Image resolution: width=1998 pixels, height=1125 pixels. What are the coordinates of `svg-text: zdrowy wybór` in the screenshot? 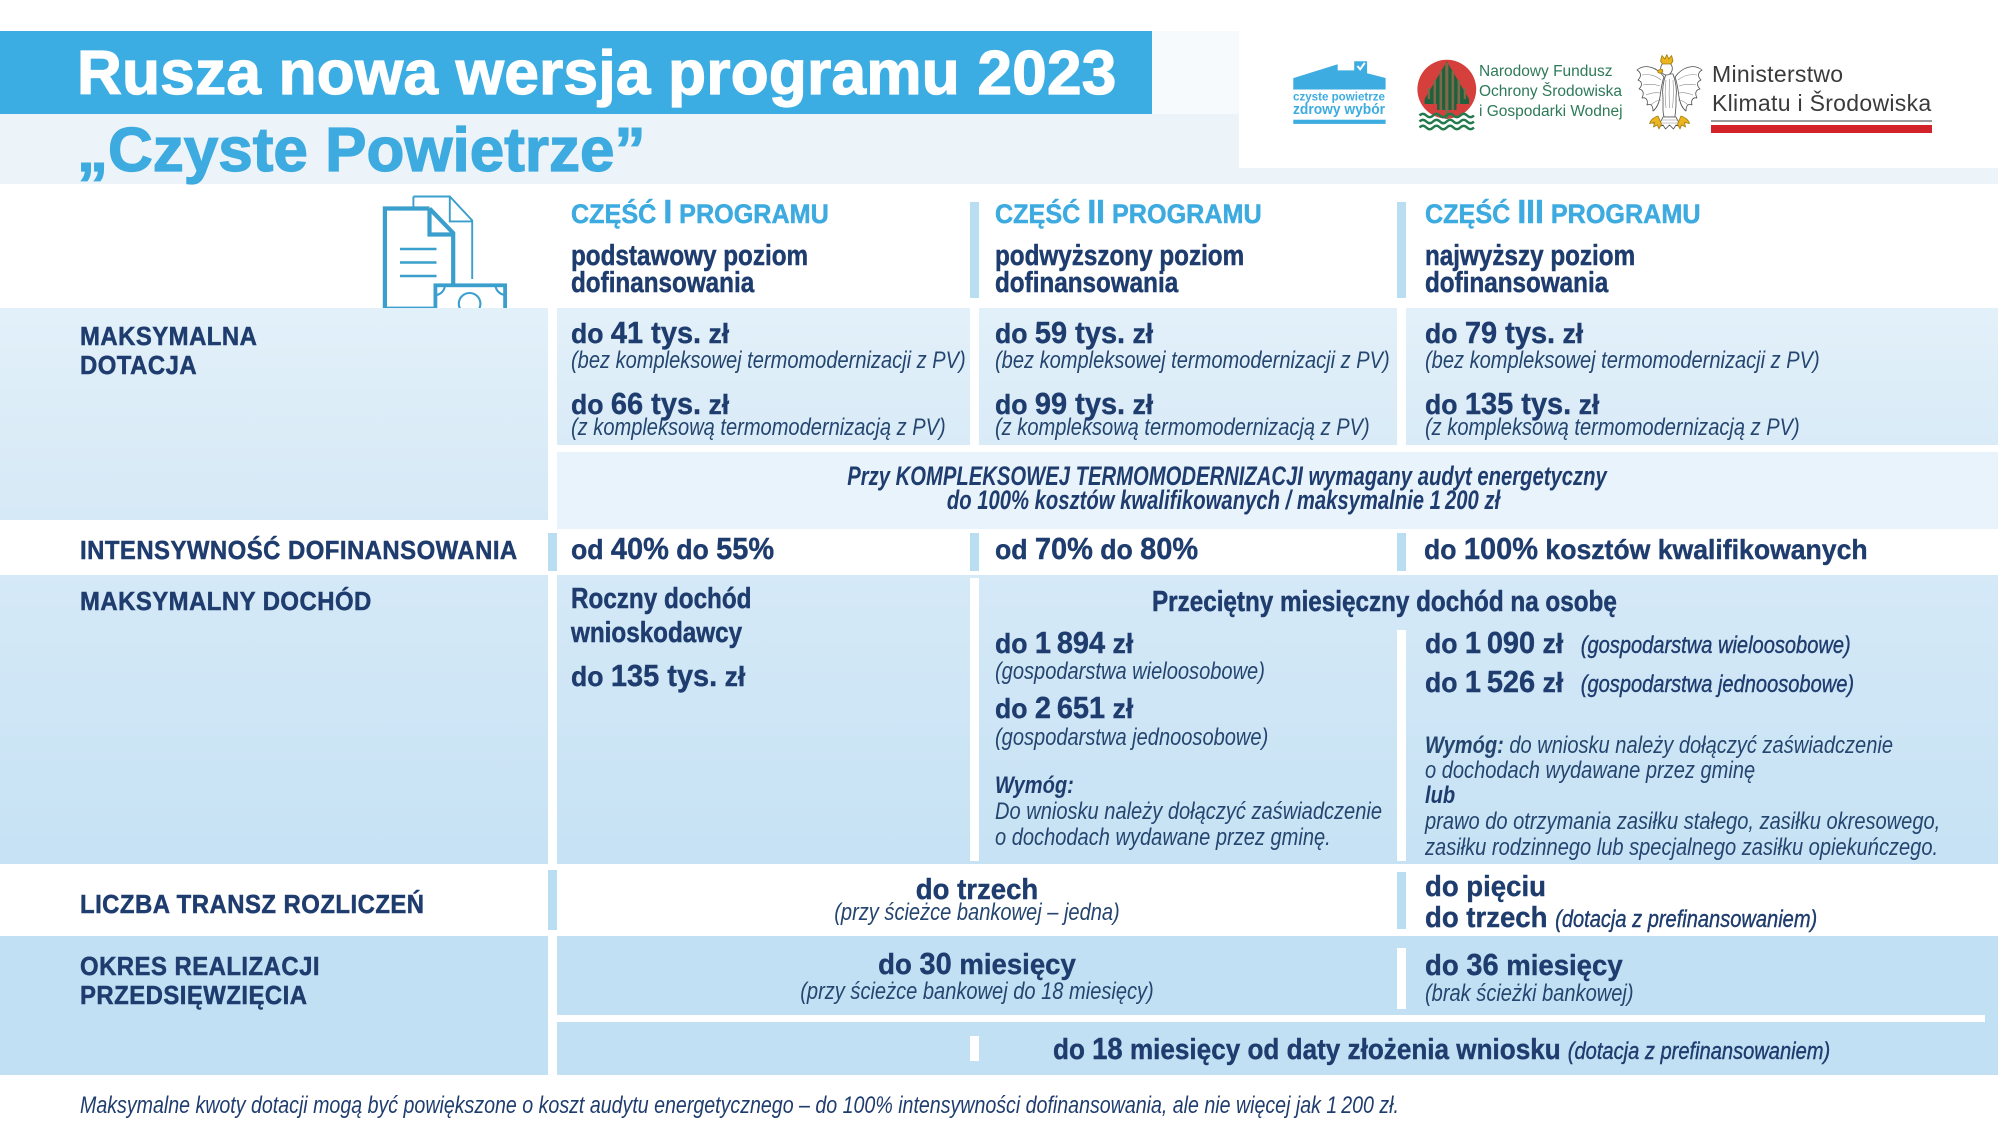 It's located at (1339, 109).